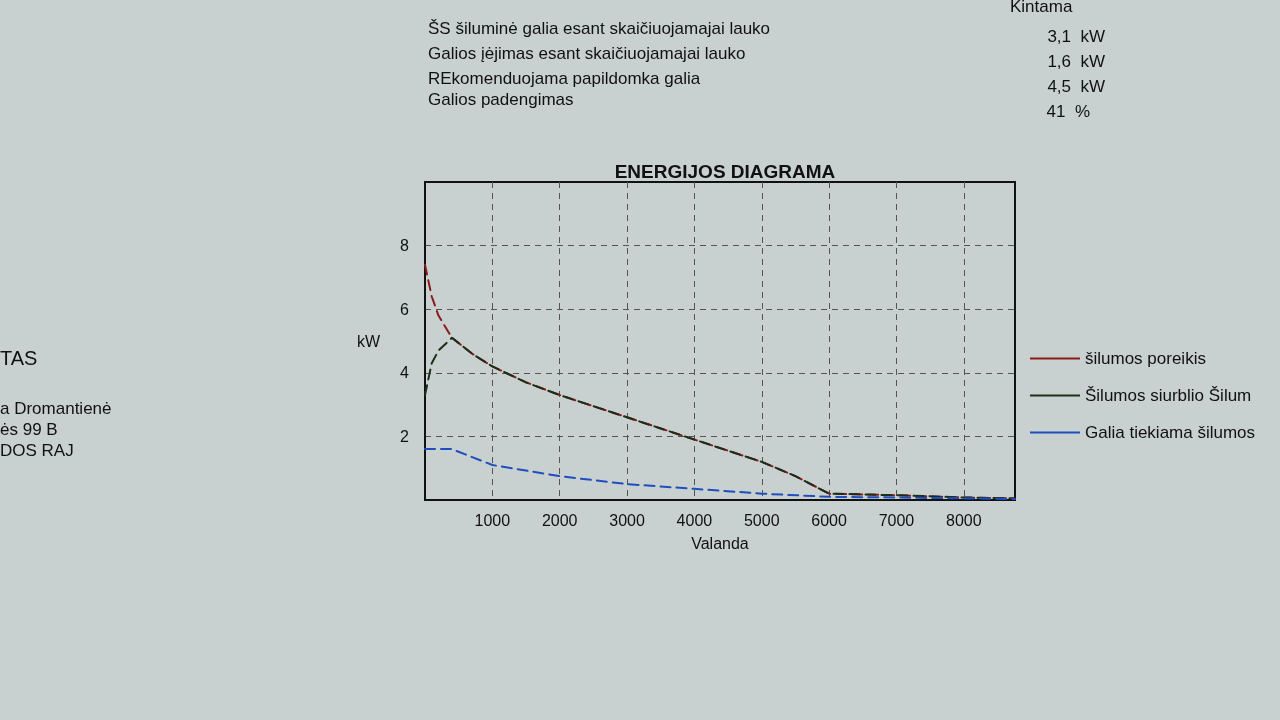 The image size is (1280, 720). Describe the element at coordinates (1170, 432) in the screenshot. I see `legend-label: Galia tiekiama šilumos` at that location.